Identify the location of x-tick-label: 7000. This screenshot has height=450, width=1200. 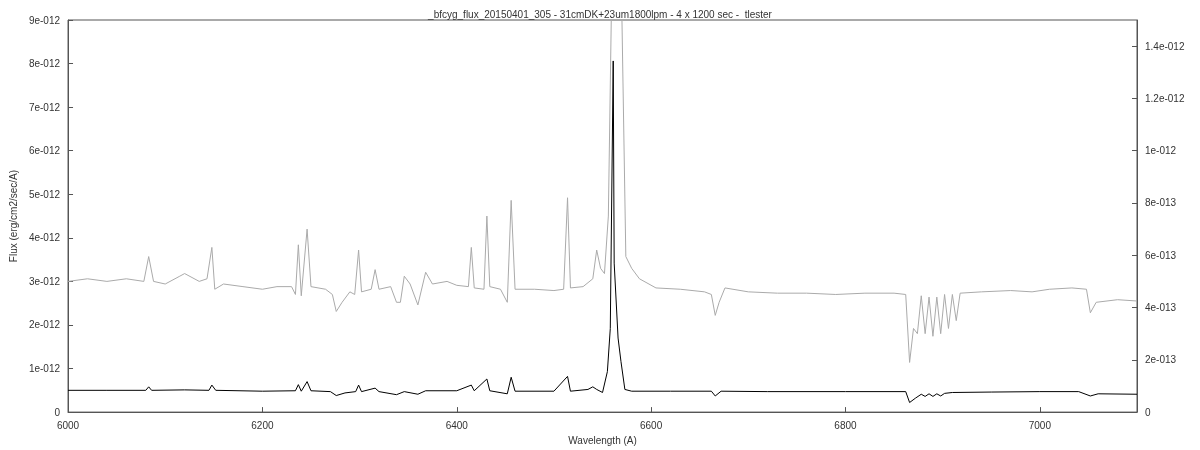
(1040, 425).